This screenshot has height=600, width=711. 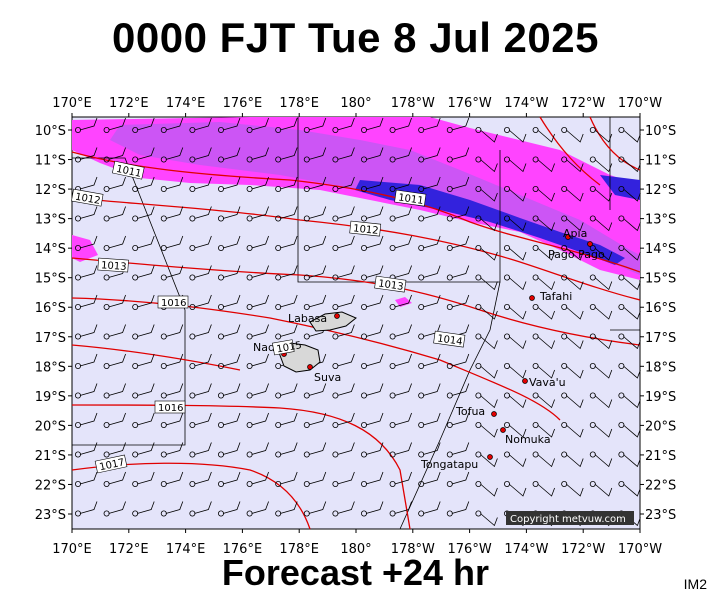 What do you see at coordinates (355, 572) in the screenshot?
I see `forecast-label: Forecast +24 hr` at bounding box center [355, 572].